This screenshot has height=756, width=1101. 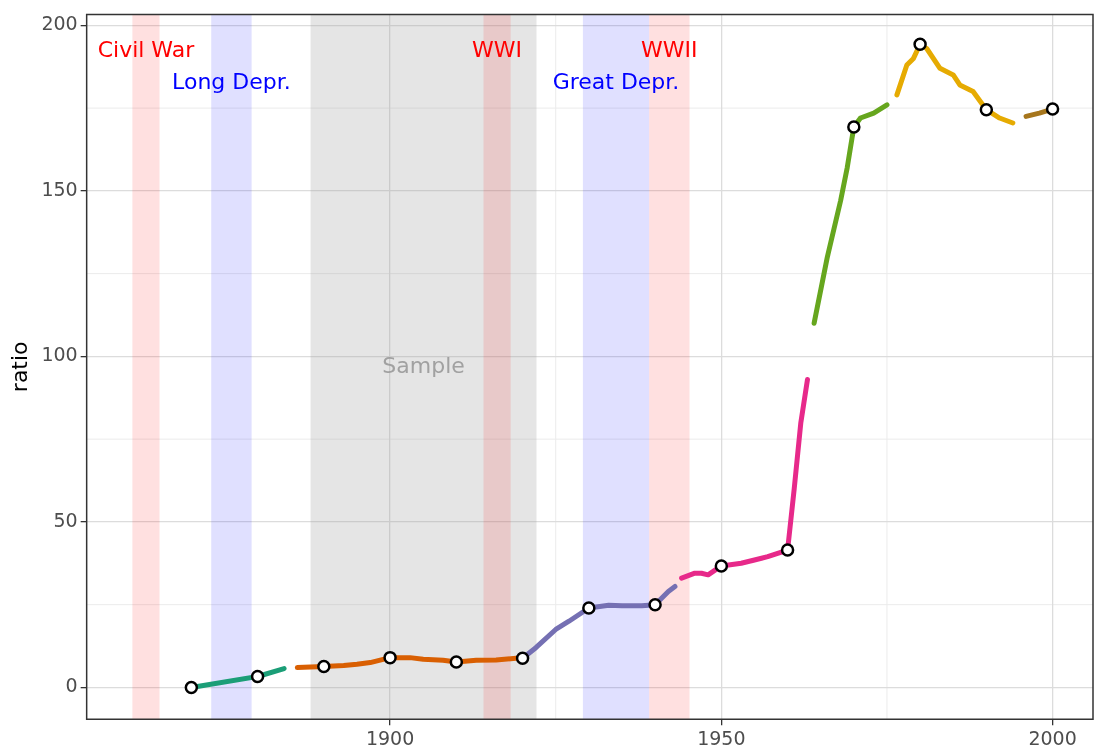 What do you see at coordinates (146, 50) in the screenshot?
I see `band-label: Civil War` at bounding box center [146, 50].